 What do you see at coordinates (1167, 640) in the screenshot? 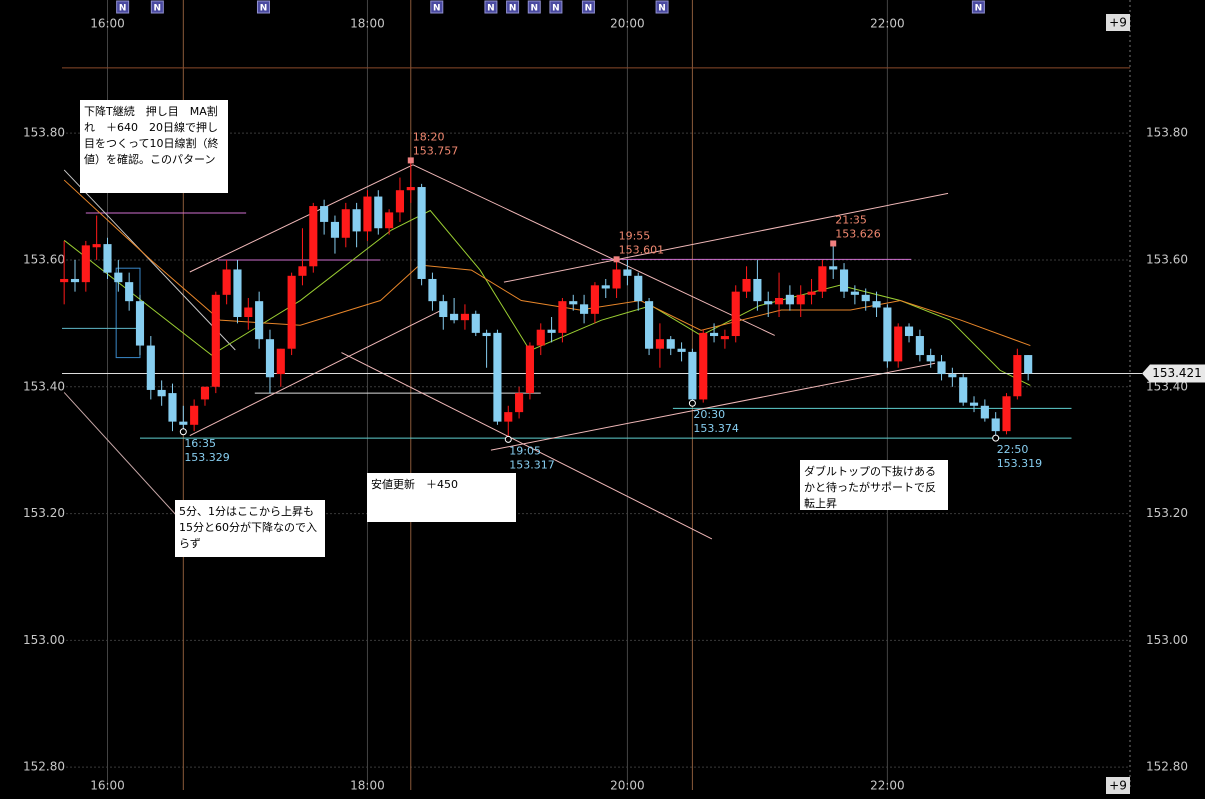
I see `y-tick-label: 153.00` at bounding box center [1167, 640].